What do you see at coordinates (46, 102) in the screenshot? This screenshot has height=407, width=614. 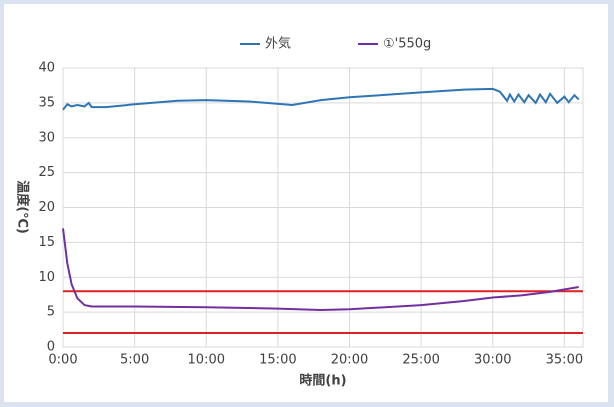 I see `y-tick-label: 35` at bounding box center [46, 102].